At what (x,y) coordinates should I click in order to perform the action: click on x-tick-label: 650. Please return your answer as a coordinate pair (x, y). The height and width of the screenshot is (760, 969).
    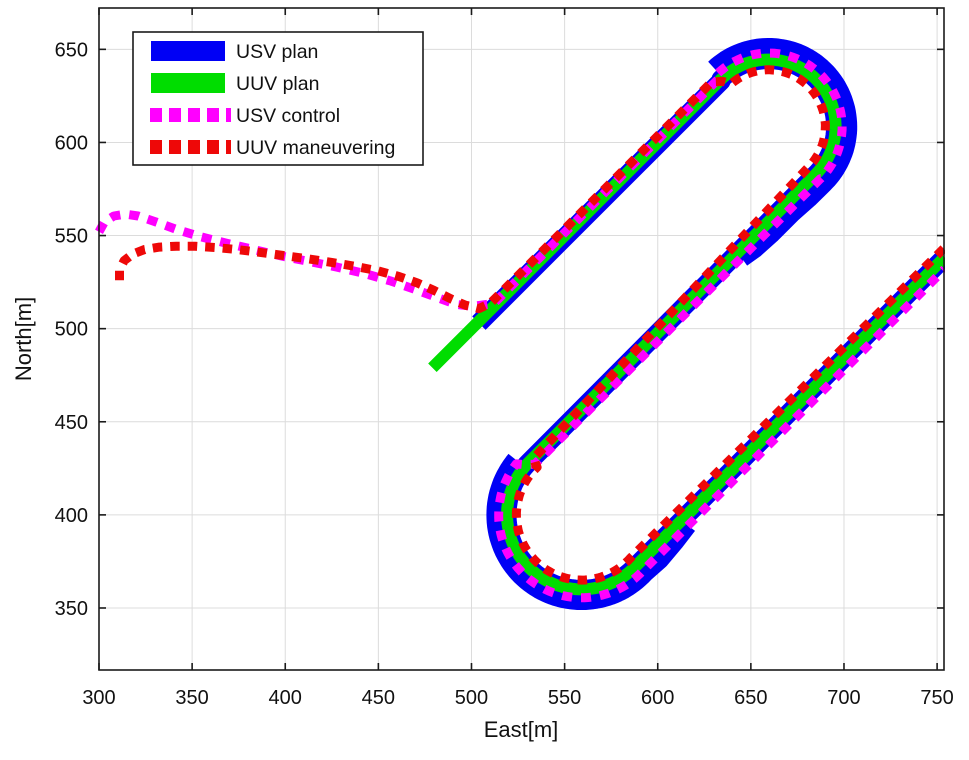
    Looking at the image, I should click on (750, 698).